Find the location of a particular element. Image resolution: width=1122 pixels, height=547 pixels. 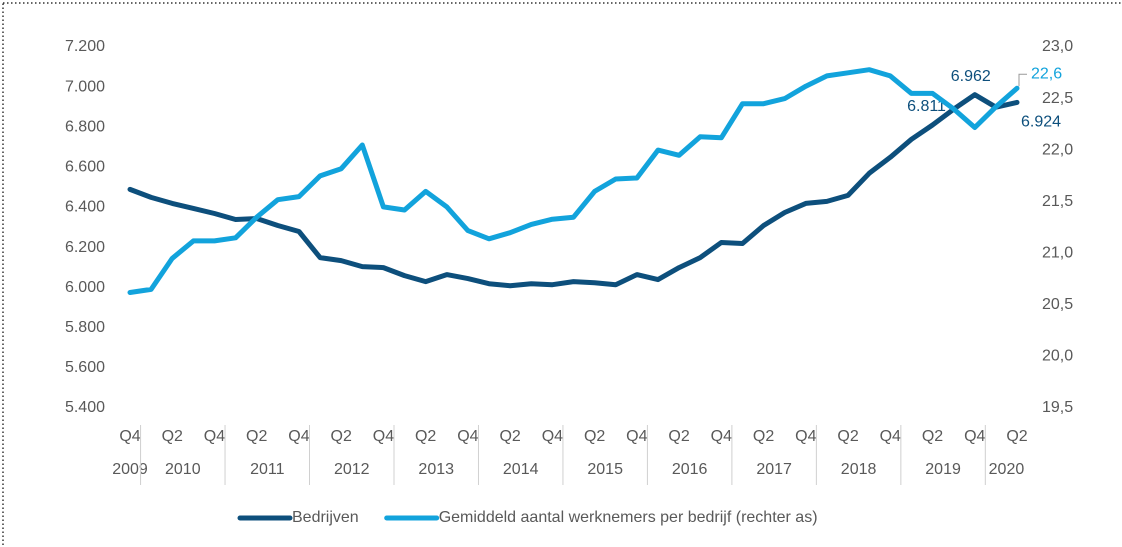

x-group-label: 2013 is located at coordinates (436, 469).